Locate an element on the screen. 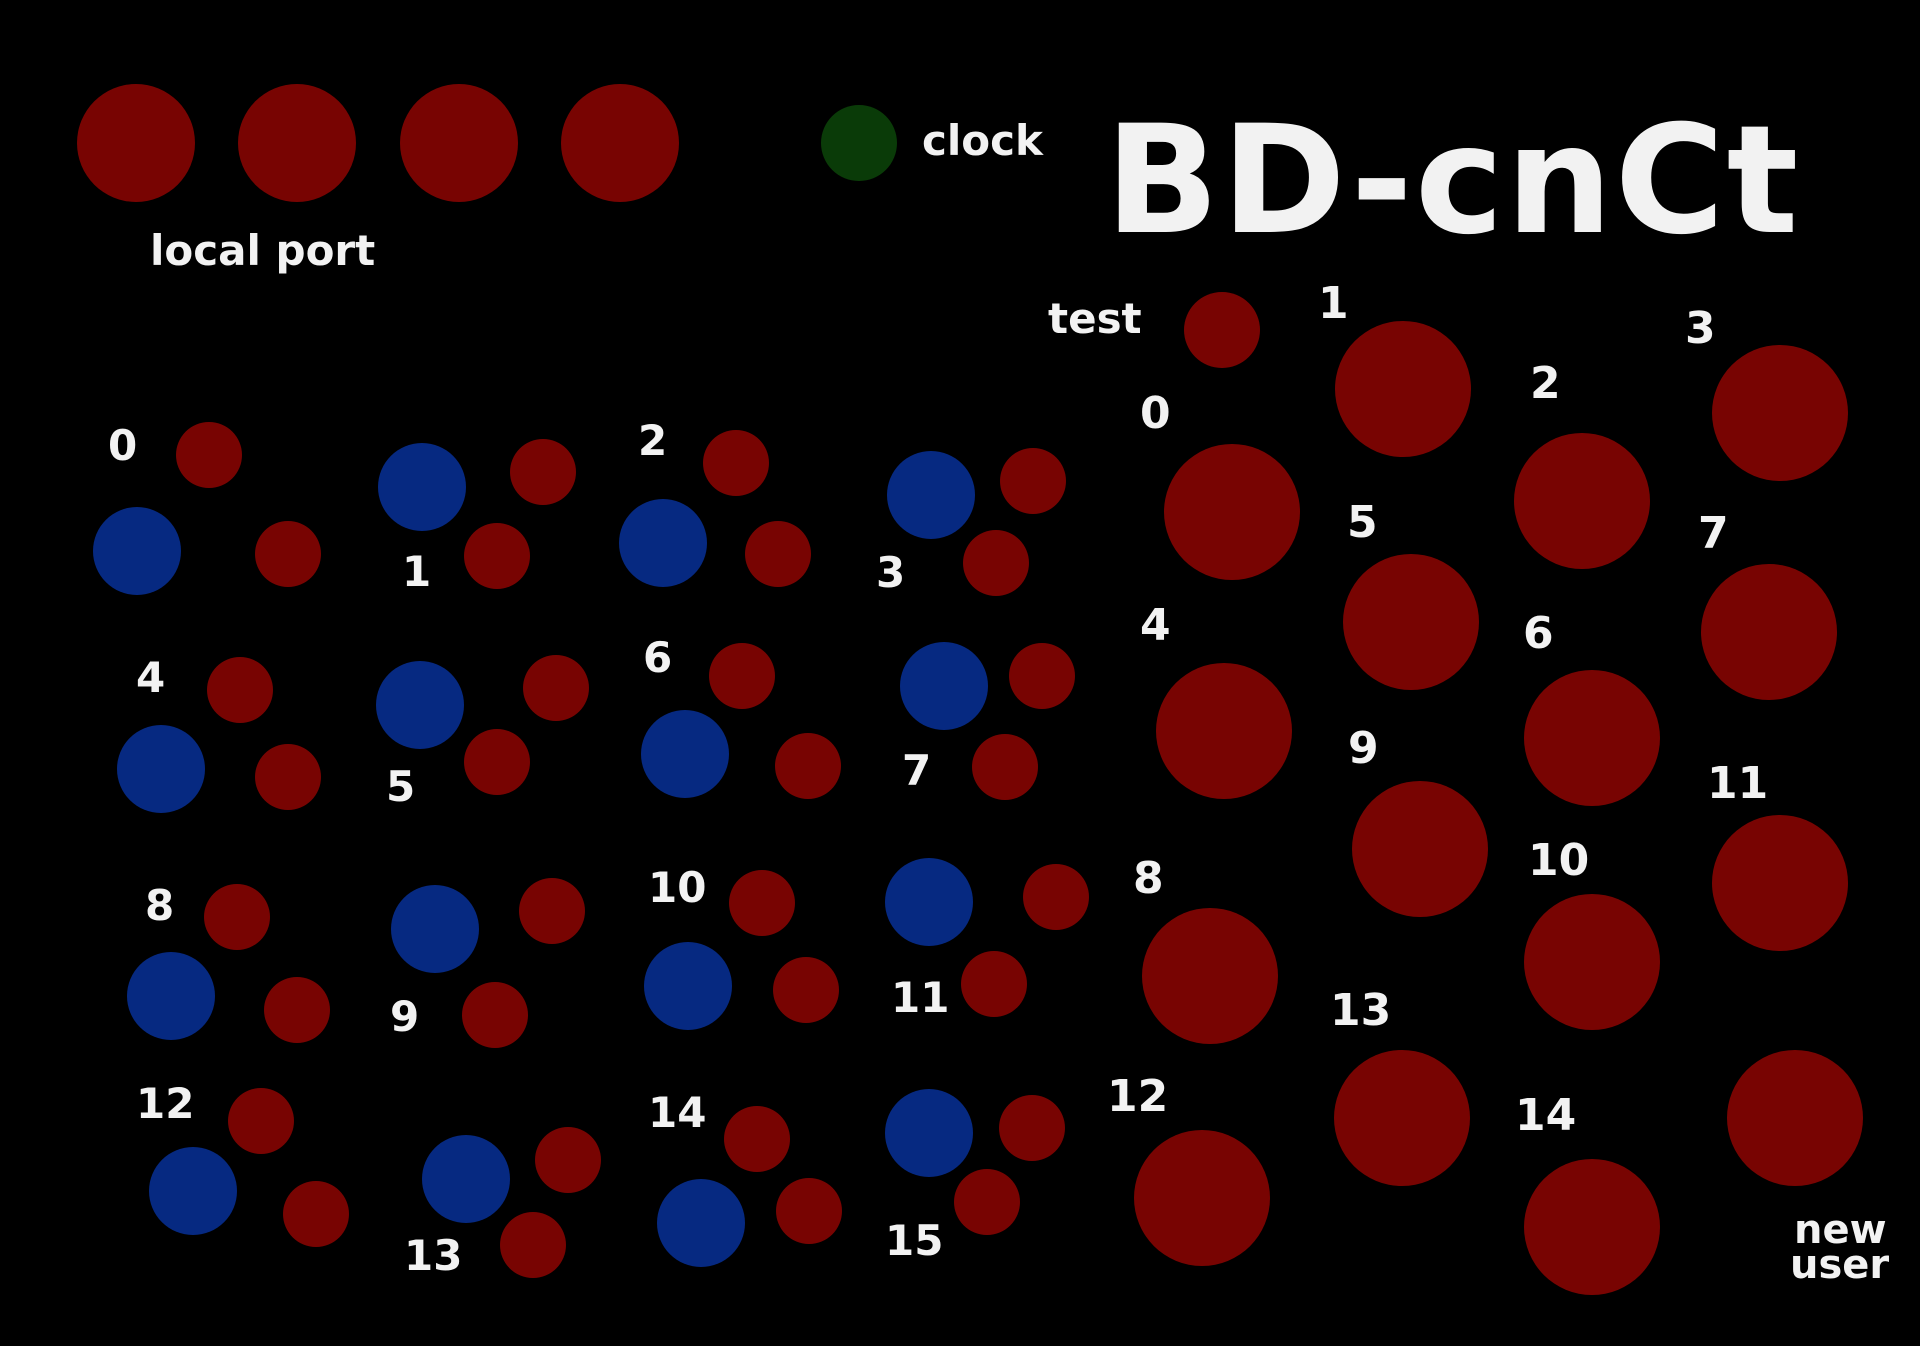 The height and width of the screenshot is (1346, 1920). button-2: 2 is located at coordinates (1582, 463).